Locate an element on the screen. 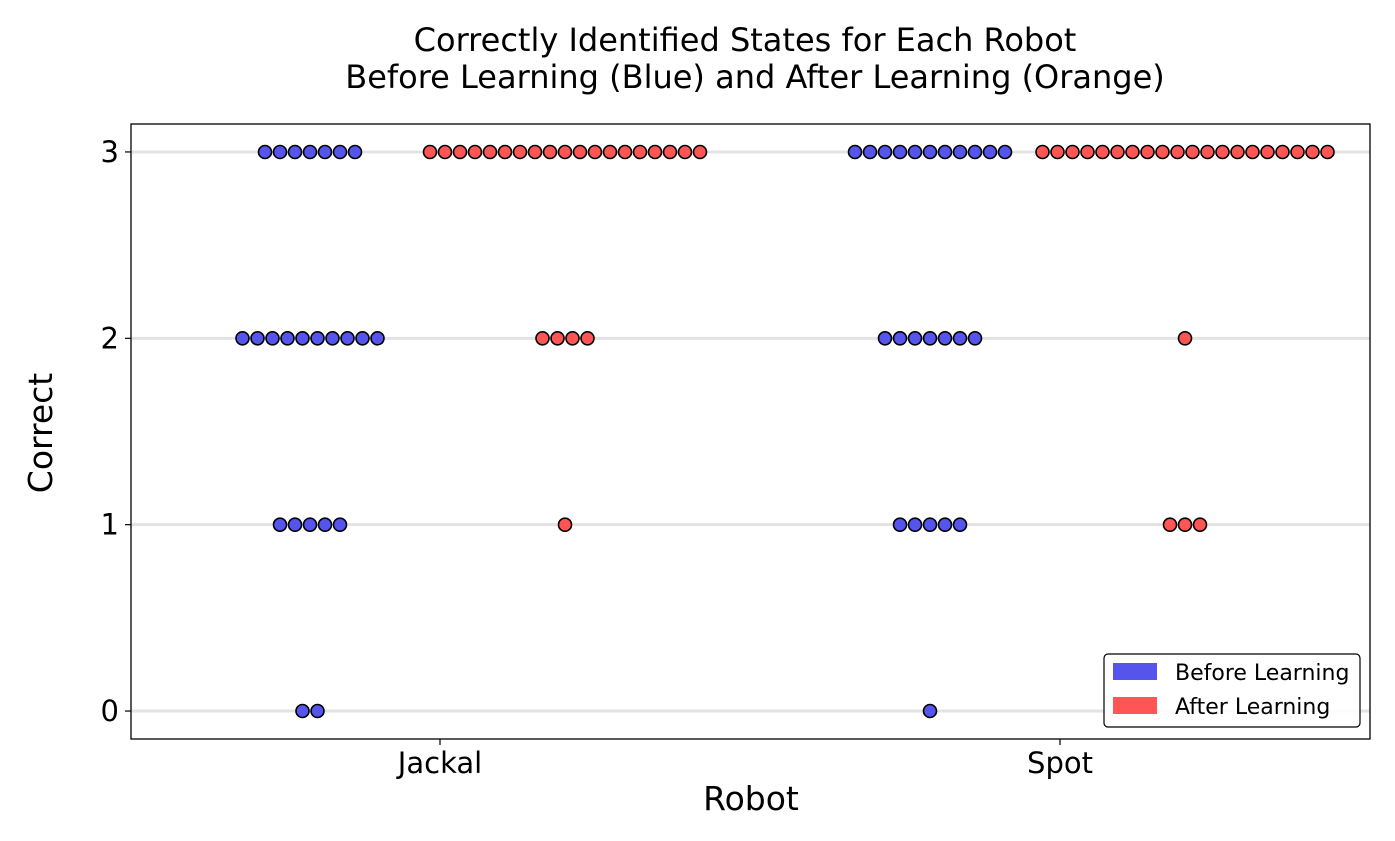 The width and height of the screenshot is (1395, 841). x-tick-label-jackal: Jackal is located at coordinates (439, 763).